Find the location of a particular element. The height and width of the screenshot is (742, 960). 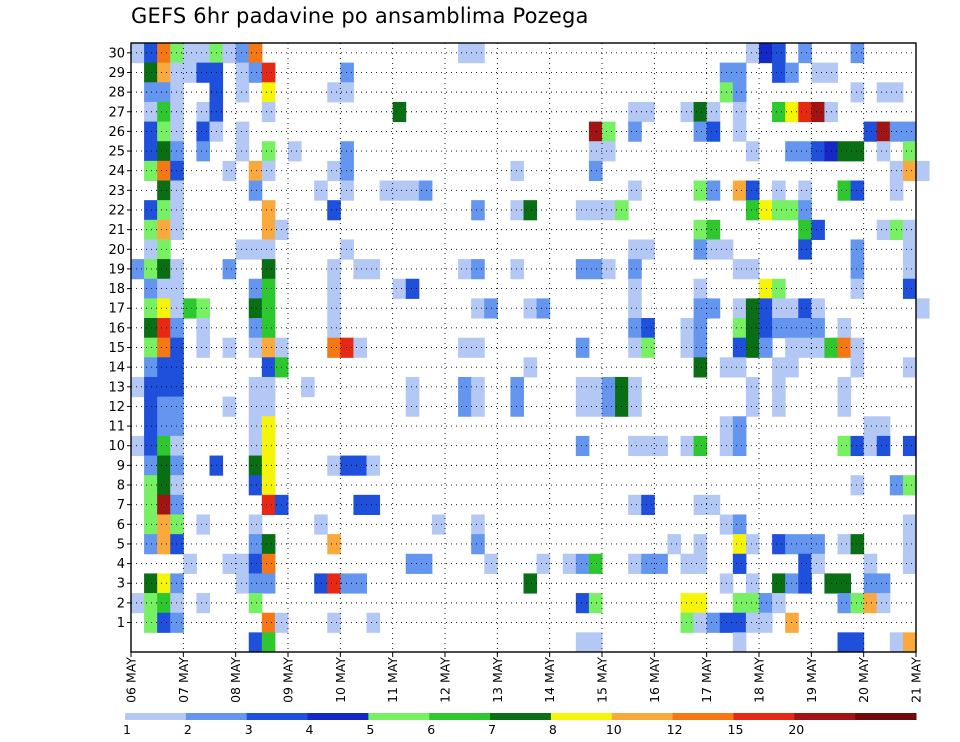

y-tick-label: 10 is located at coordinates (116, 446).